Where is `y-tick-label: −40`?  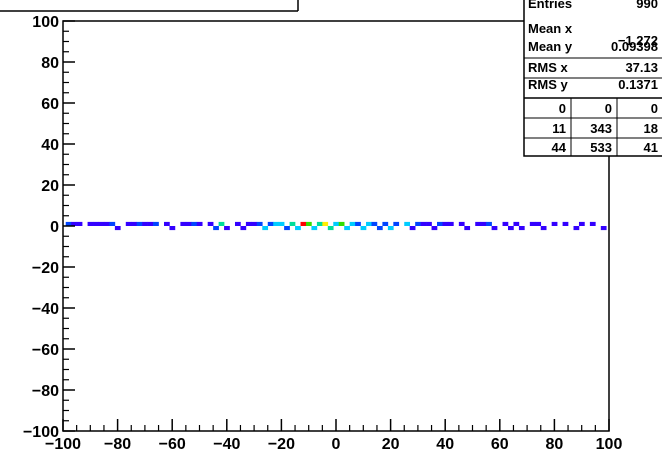 y-tick-label: −40 is located at coordinates (45, 309).